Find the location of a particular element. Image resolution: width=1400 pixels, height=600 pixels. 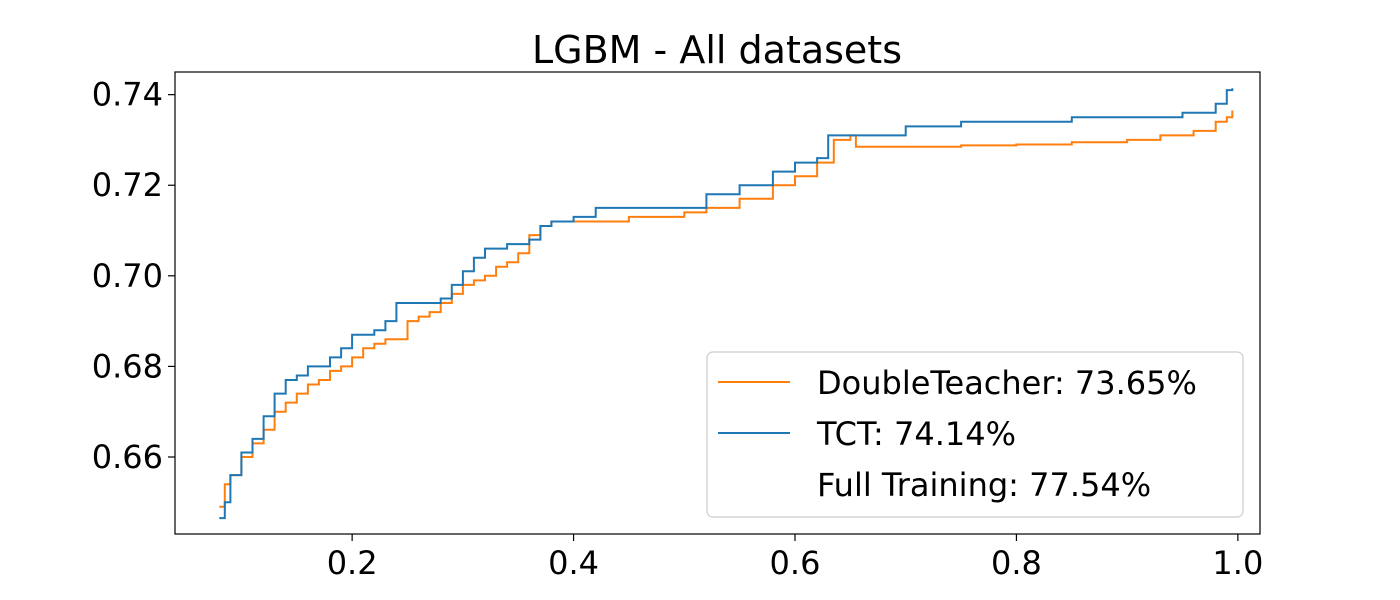

x-axis: 0.2 0.4 0.6 0.8 1.0 is located at coordinates (795, 558).